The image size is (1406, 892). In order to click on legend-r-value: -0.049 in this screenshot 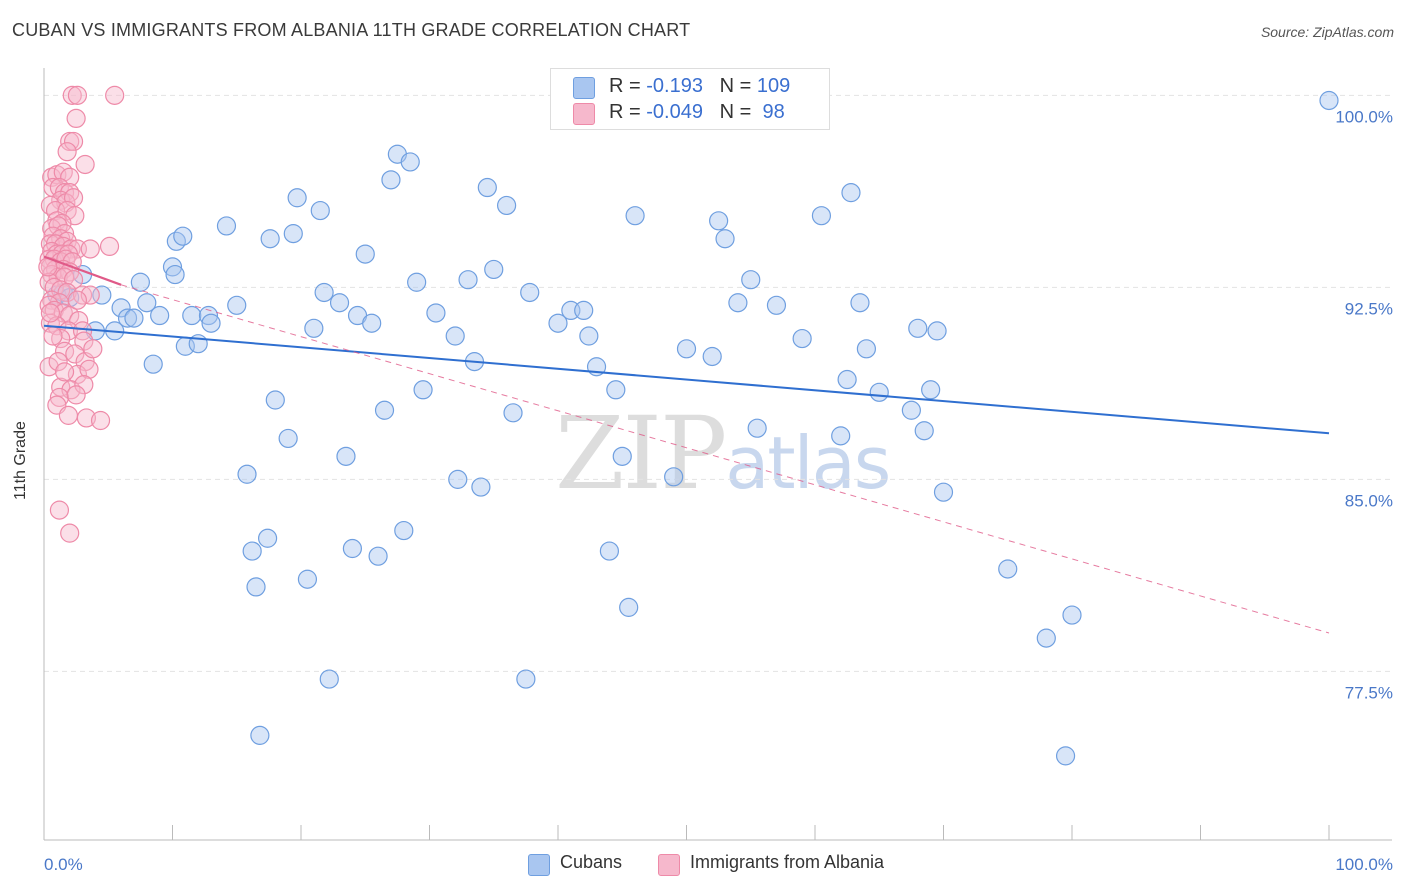, I will do `click(674, 112)`.